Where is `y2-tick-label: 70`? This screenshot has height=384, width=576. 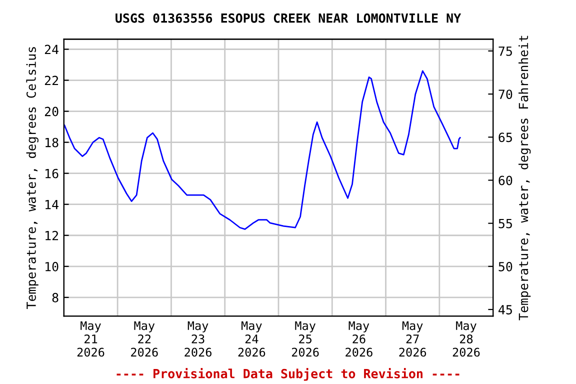 y2-tick-label: 70 is located at coordinates (505, 95).